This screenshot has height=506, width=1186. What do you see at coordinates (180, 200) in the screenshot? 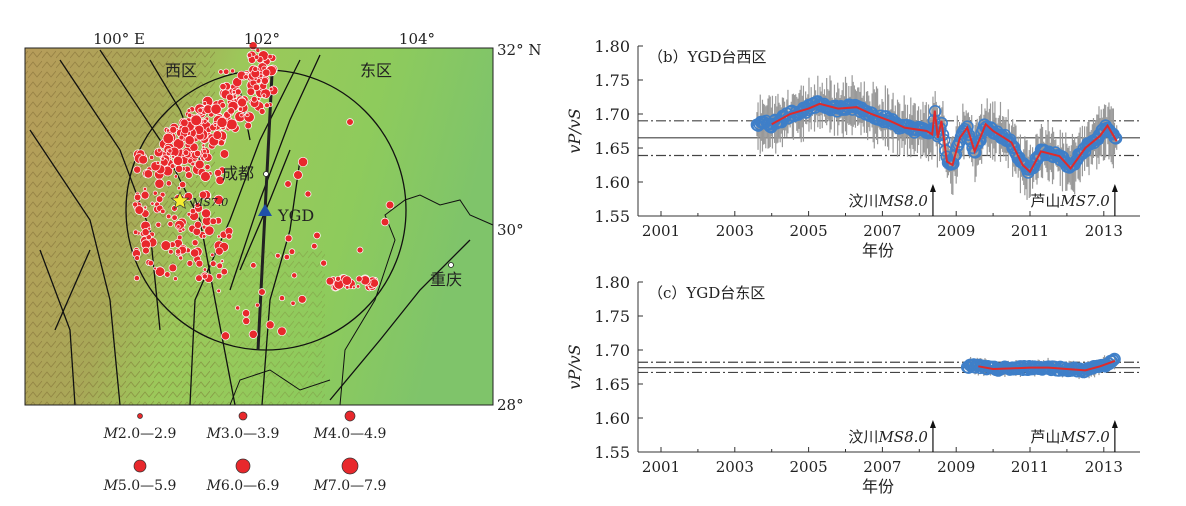
I see `mainshock-star-icon` at bounding box center [180, 200].